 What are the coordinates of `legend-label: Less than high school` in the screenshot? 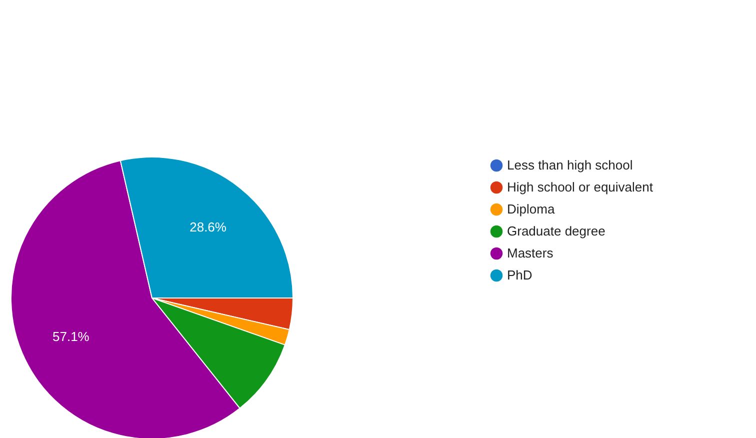 It's located at (570, 165).